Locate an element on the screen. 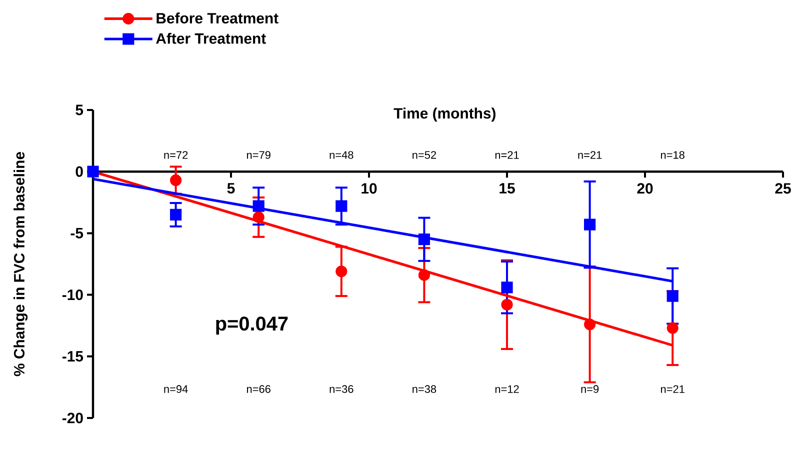  y-axis-title: % Change in FVC from baseline is located at coordinates (21, 264).